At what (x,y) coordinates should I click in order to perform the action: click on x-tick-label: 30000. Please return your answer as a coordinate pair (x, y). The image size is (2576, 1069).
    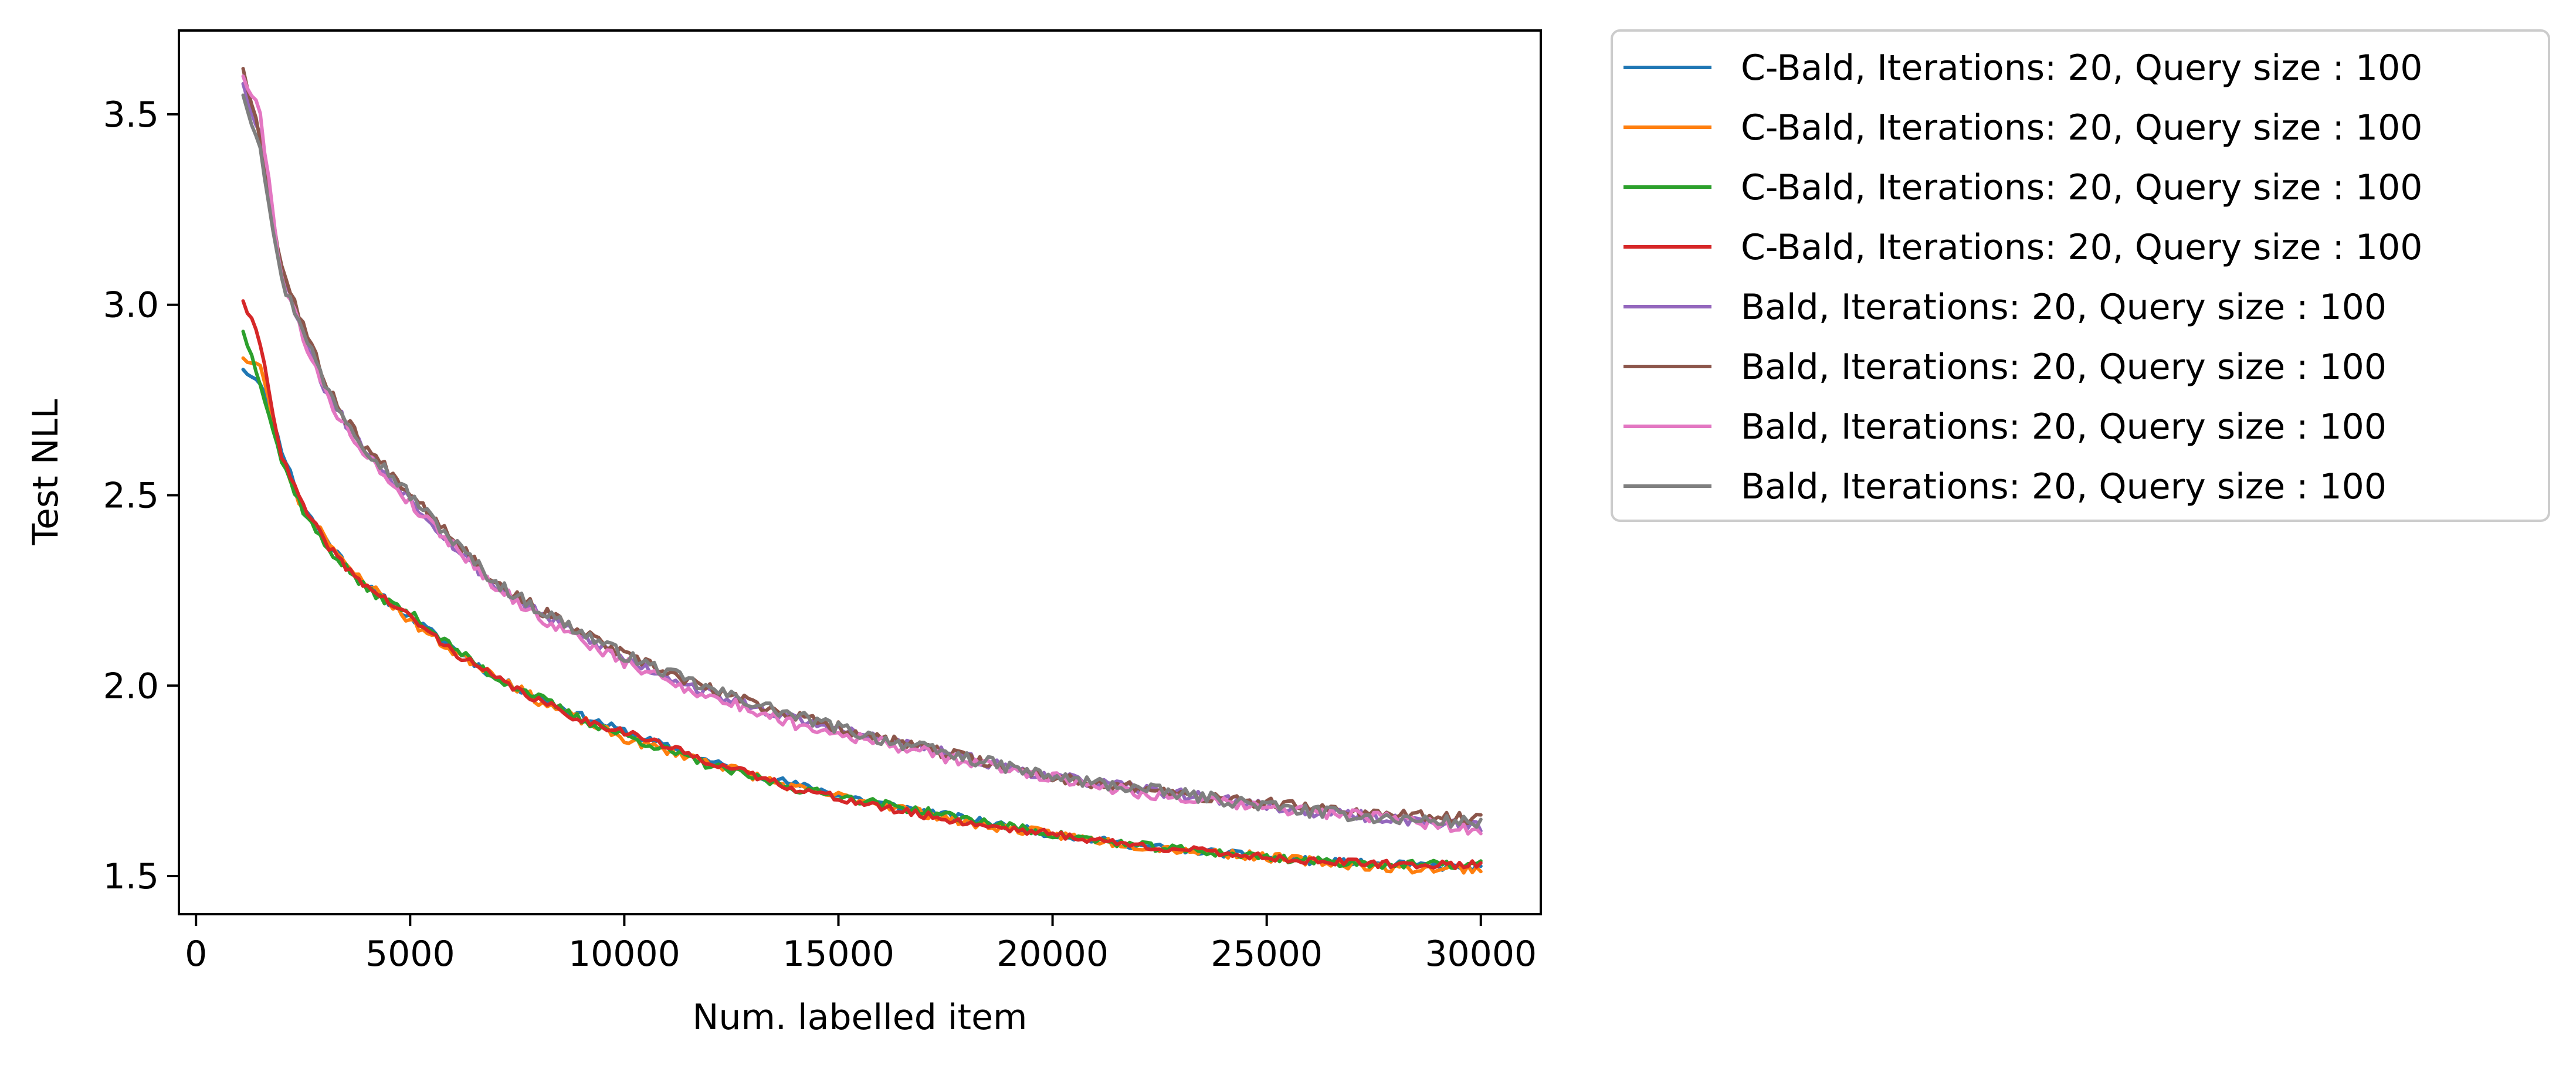
    Looking at the image, I should click on (1481, 955).